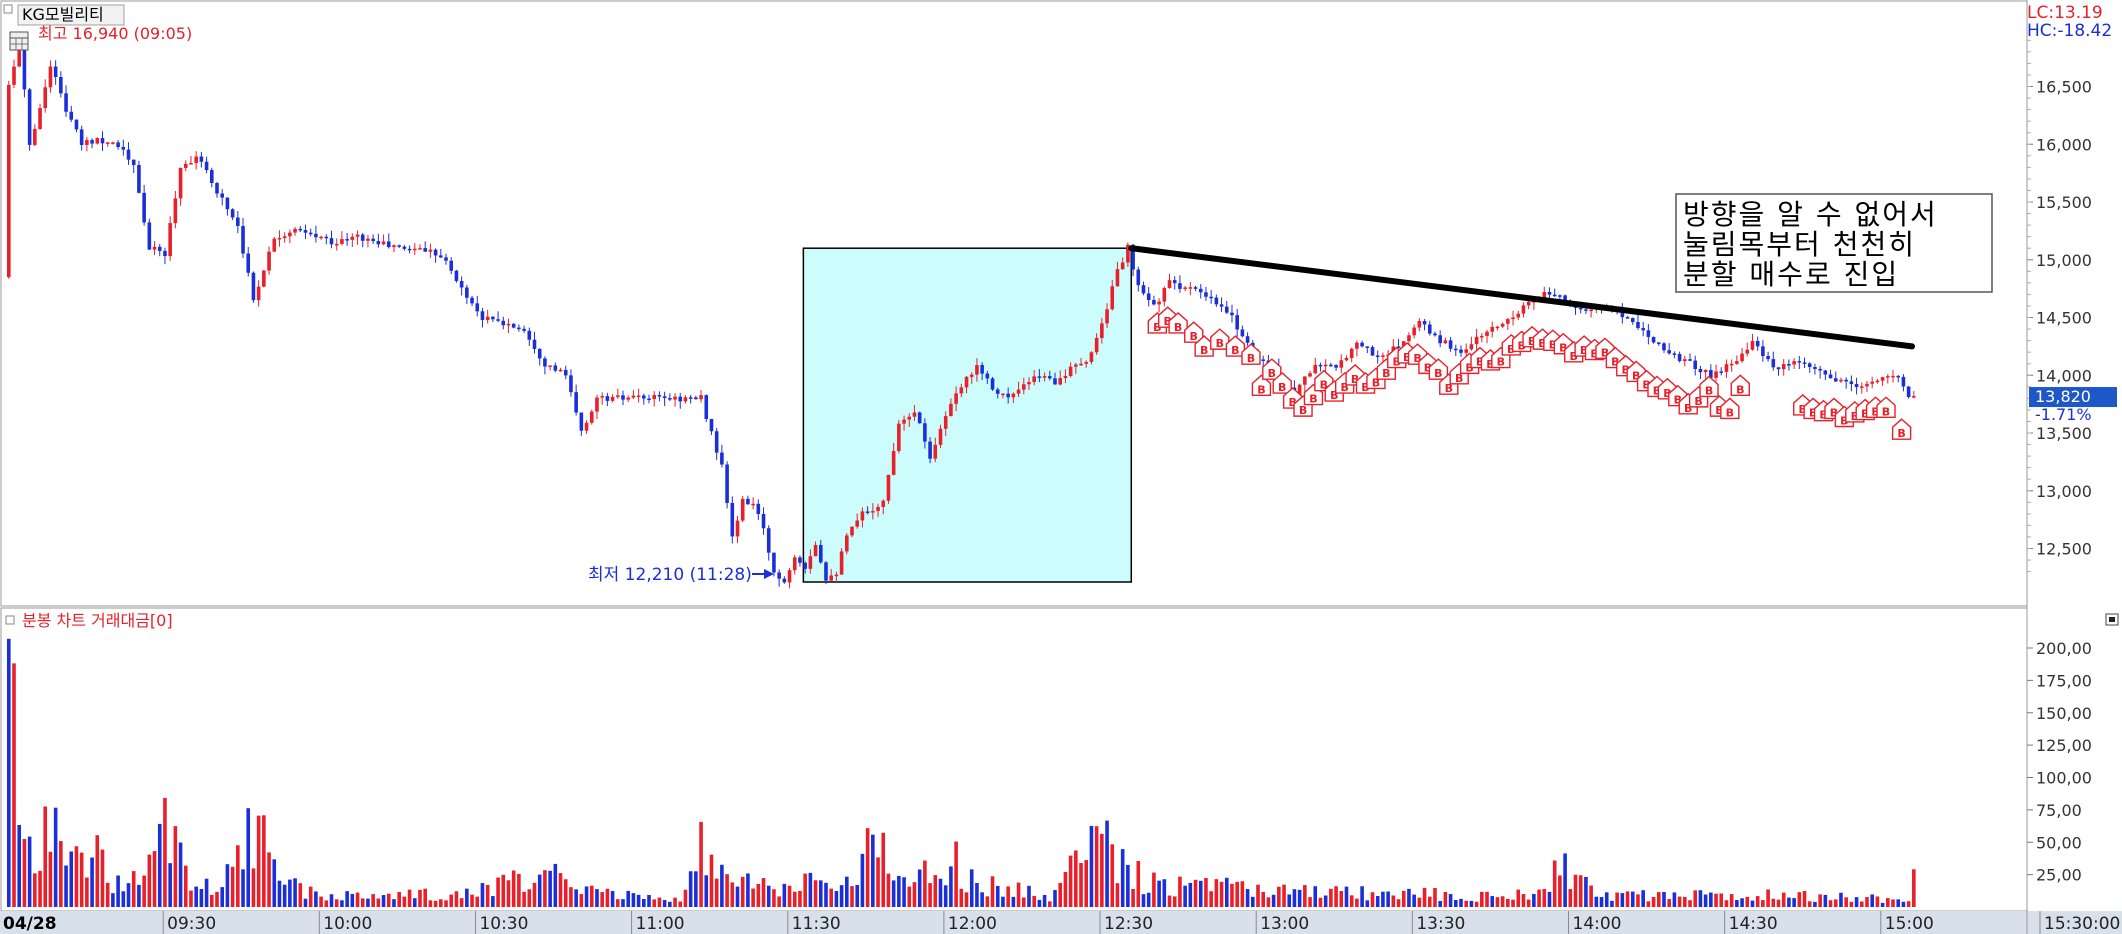  Describe the element at coordinates (816, 924) in the screenshot. I see `time-tick-label: 11:30` at that location.